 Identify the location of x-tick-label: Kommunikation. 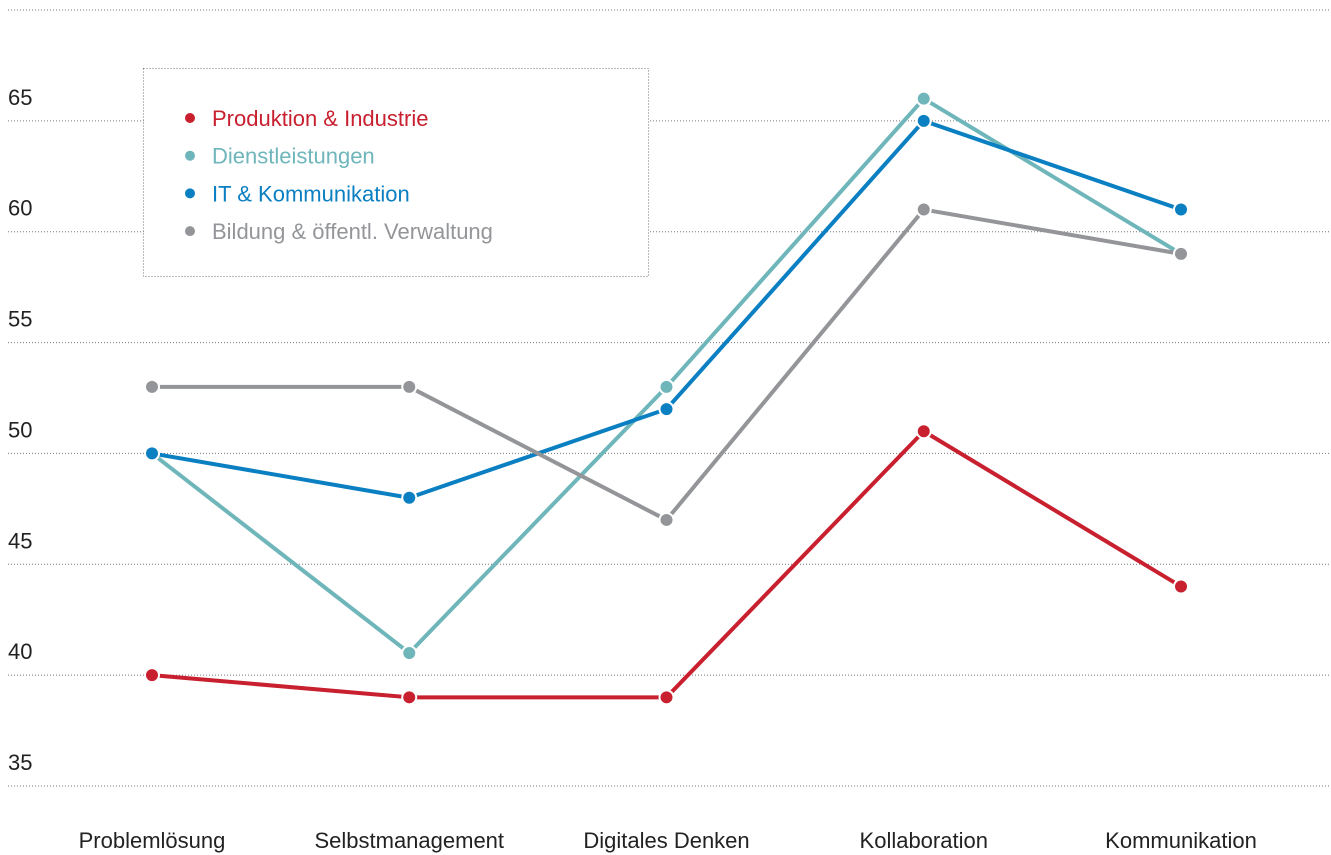
(1181, 840).